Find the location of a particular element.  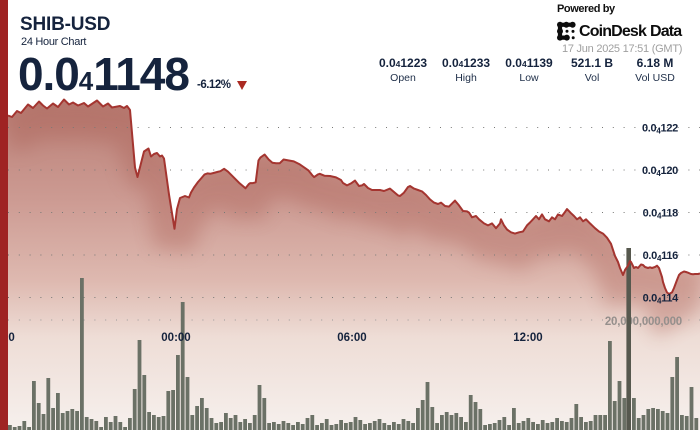

svg-text: 12:00 is located at coordinates (527, 338).